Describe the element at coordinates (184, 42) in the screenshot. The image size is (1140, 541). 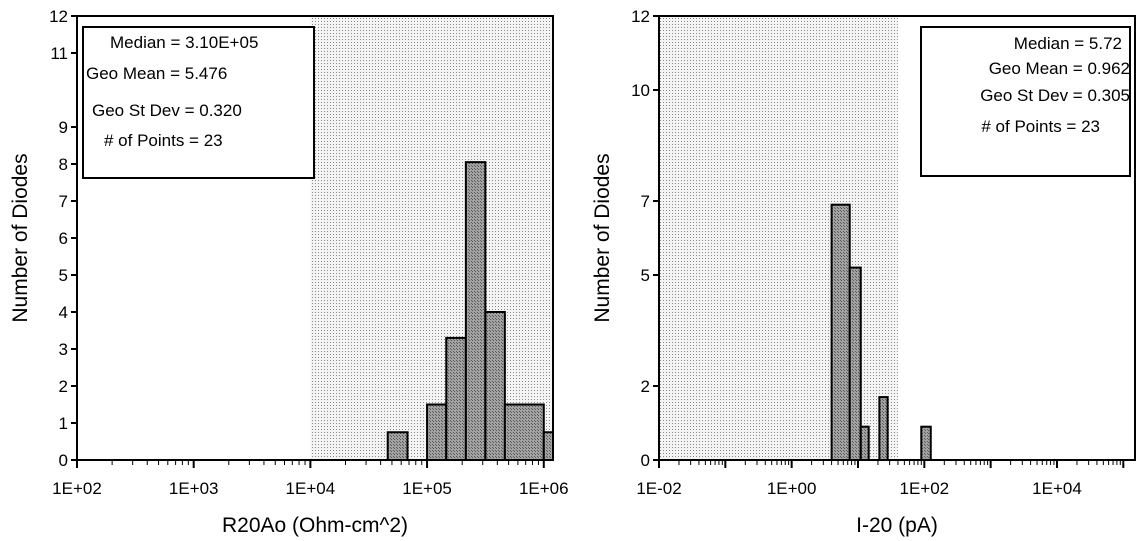
I see `stats-median: Median = 3.10E+05` at that location.